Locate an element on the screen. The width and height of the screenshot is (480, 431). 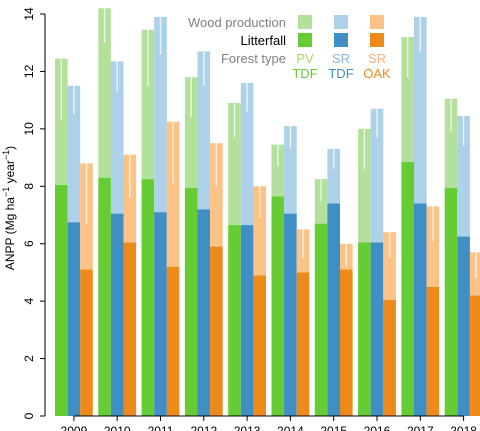
x-tick-label-2013: 2013 is located at coordinates (247, 427).